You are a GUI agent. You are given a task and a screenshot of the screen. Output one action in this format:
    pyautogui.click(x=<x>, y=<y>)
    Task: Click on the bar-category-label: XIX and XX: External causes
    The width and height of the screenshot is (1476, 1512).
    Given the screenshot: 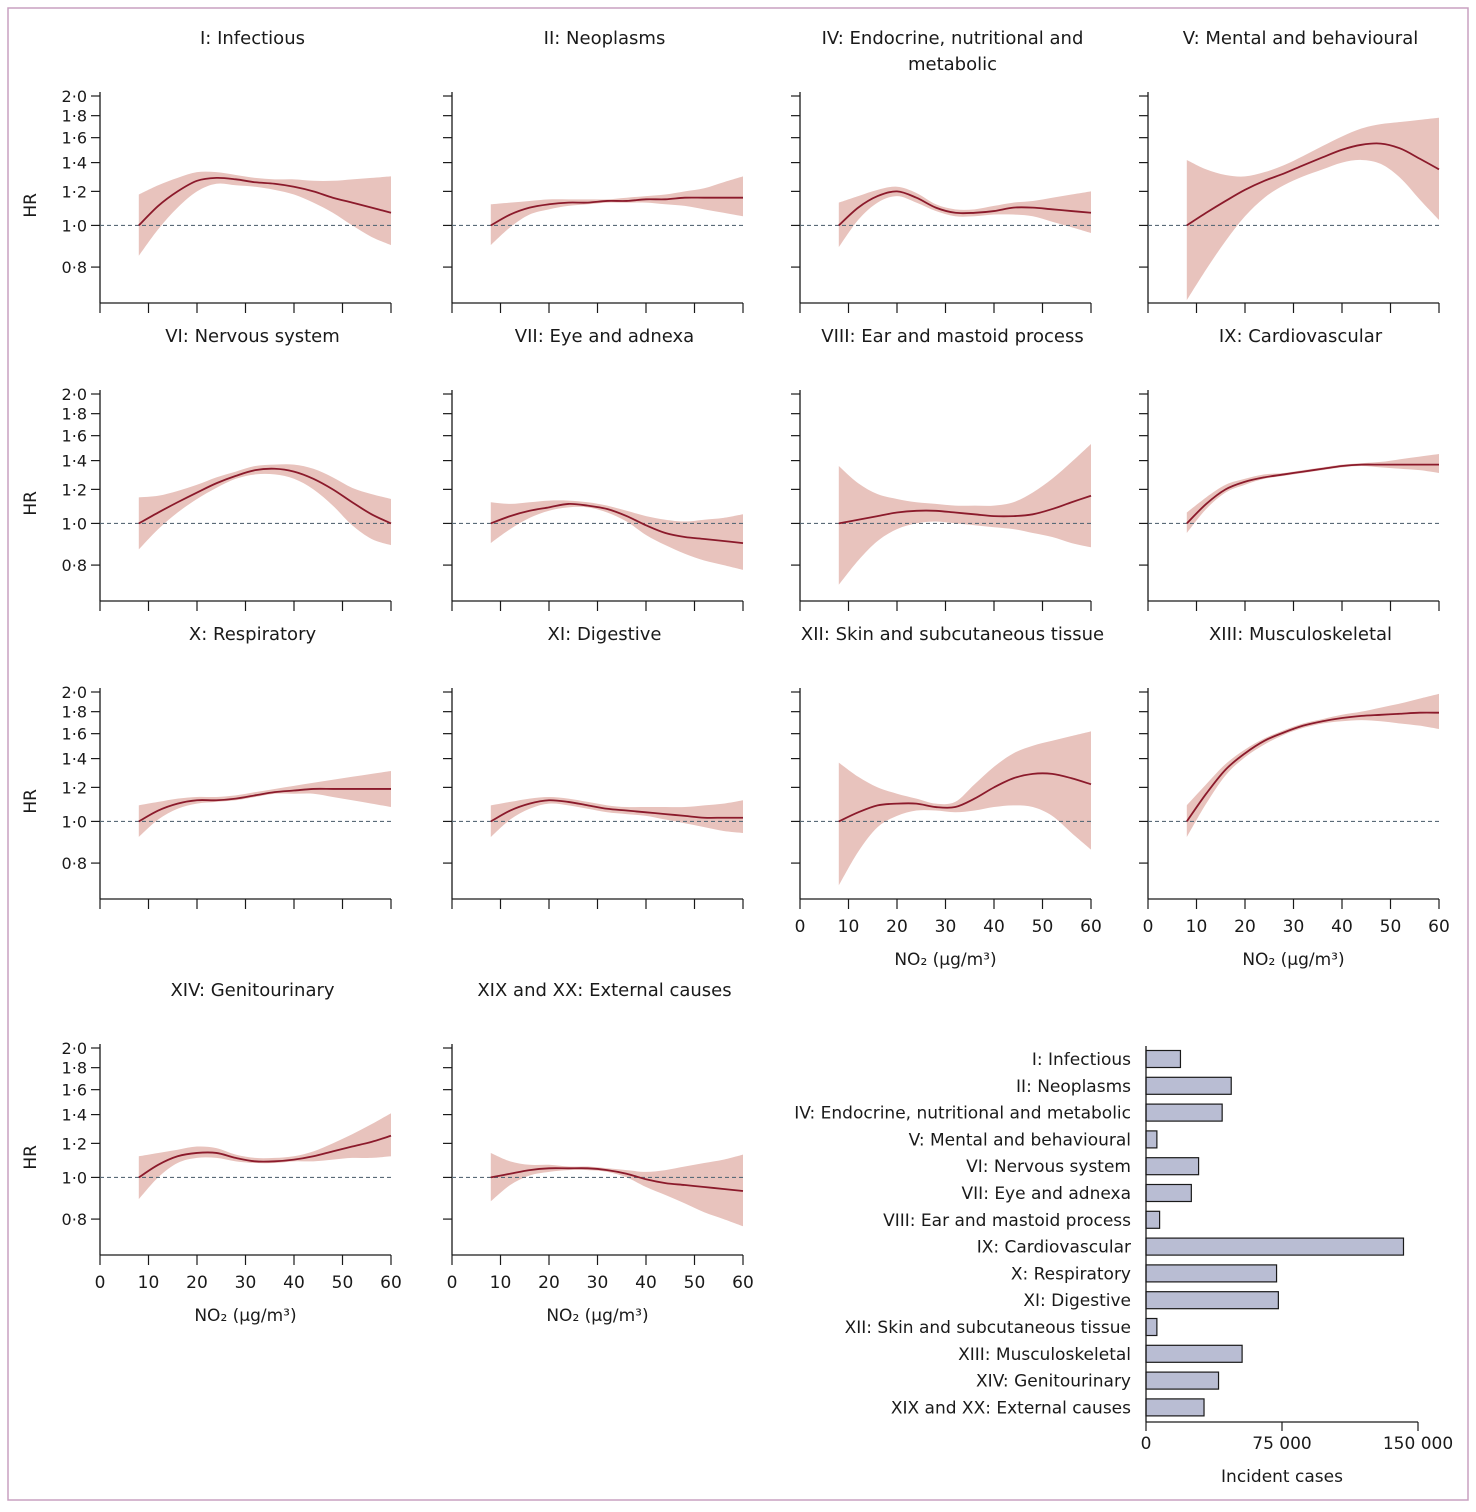 What is the action you would take?
    pyautogui.click(x=1011, y=1408)
    